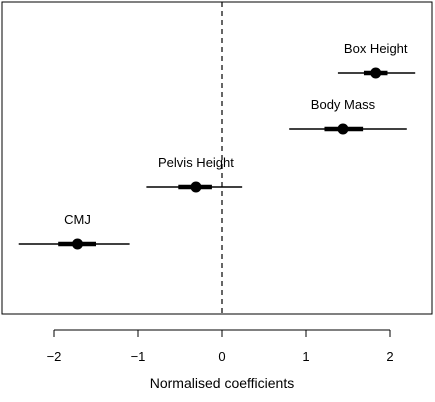  Describe the element at coordinates (222, 383) in the screenshot. I see `x-axis-label: Normalised coefficients` at that location.